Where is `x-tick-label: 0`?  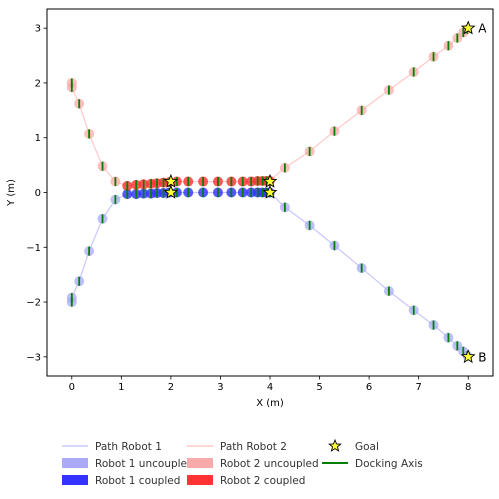
x-tick-label: 0 is located at coordinates (72, 387).